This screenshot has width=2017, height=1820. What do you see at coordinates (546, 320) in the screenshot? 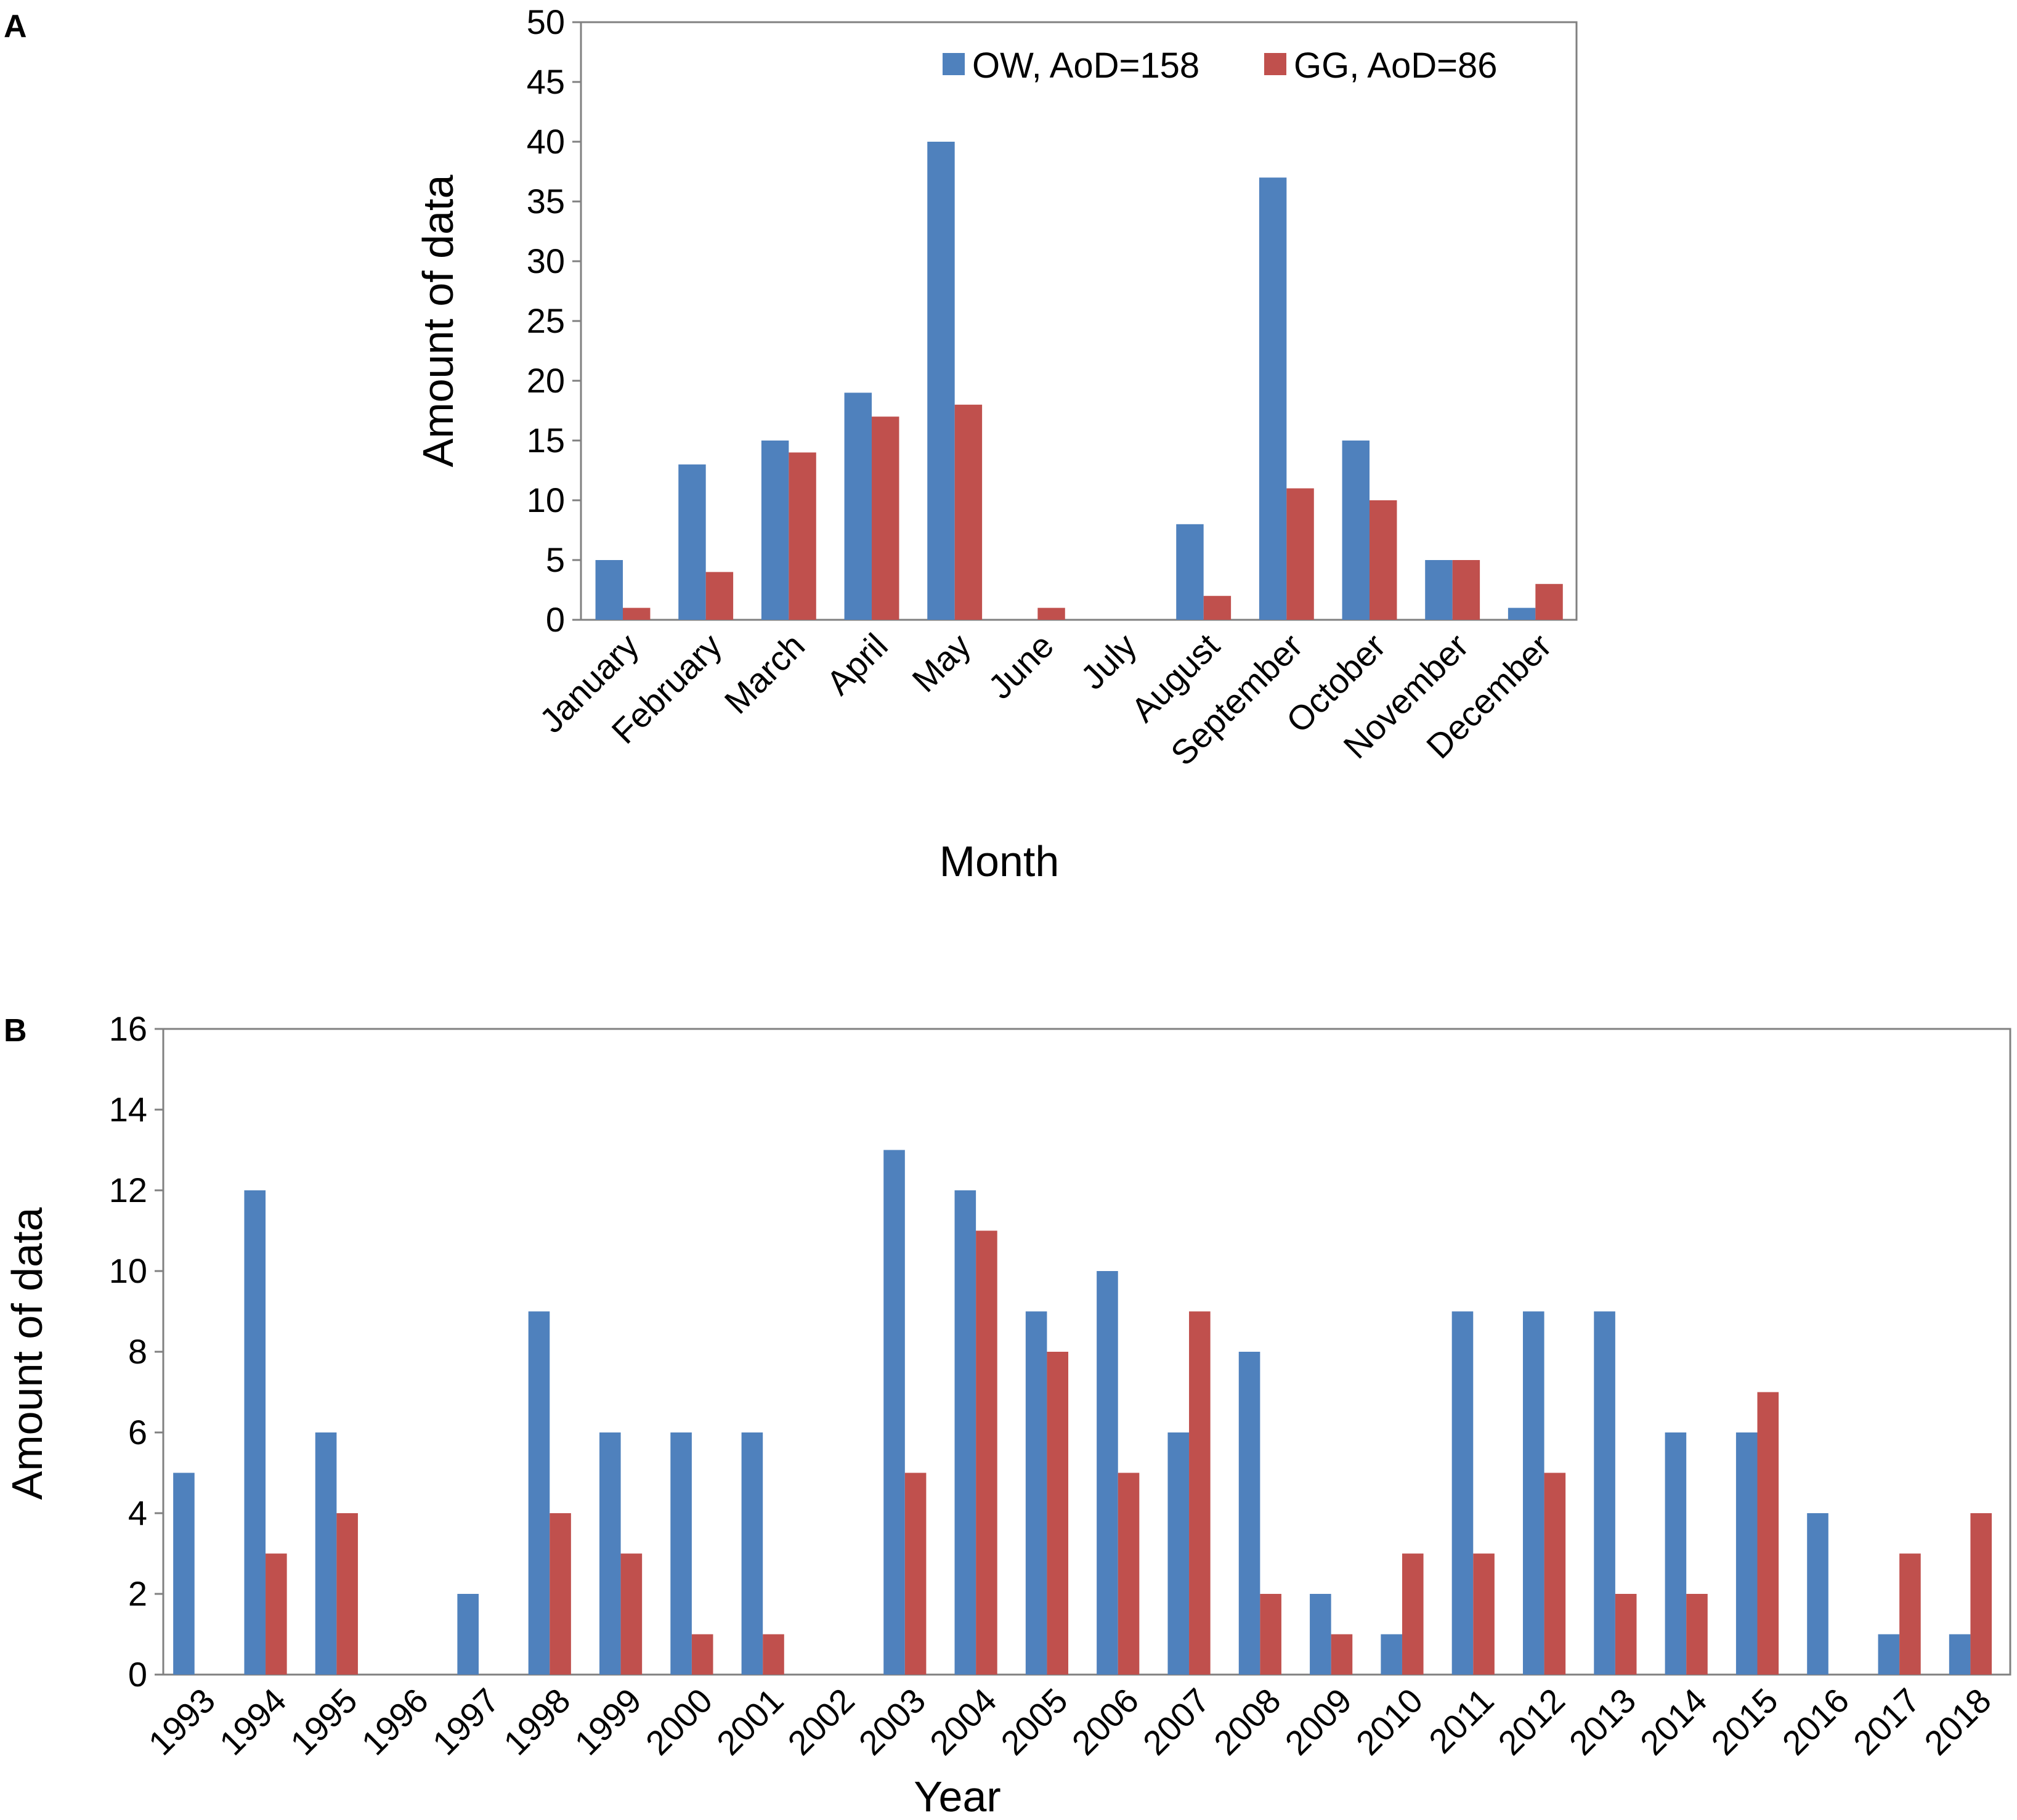
I see `y-tick-label: 25` at bounding box center [546, 320].